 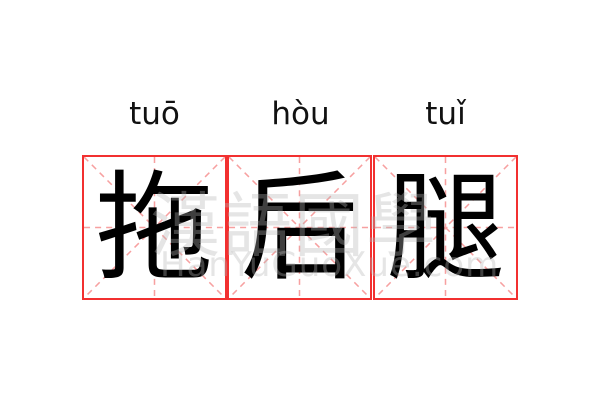 What do you see at coordinates (154, 114) in the screenshot?
I see `pinyin-1: tuō` at bounding box center [154, 114].